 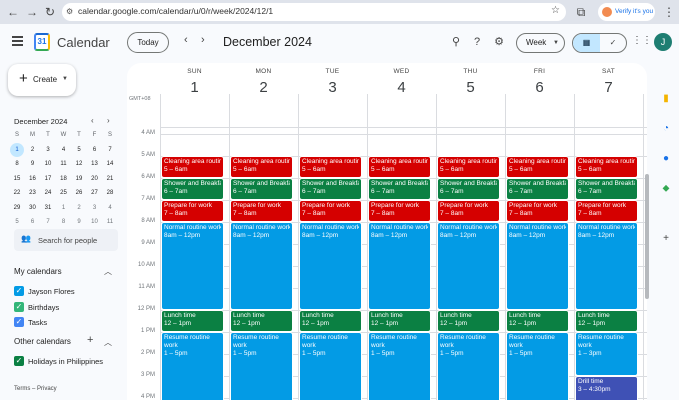 What do you see at coordinates (663, 42) in the screenshot?
I see `account-avatar: J` at bounding box center [663, 42].